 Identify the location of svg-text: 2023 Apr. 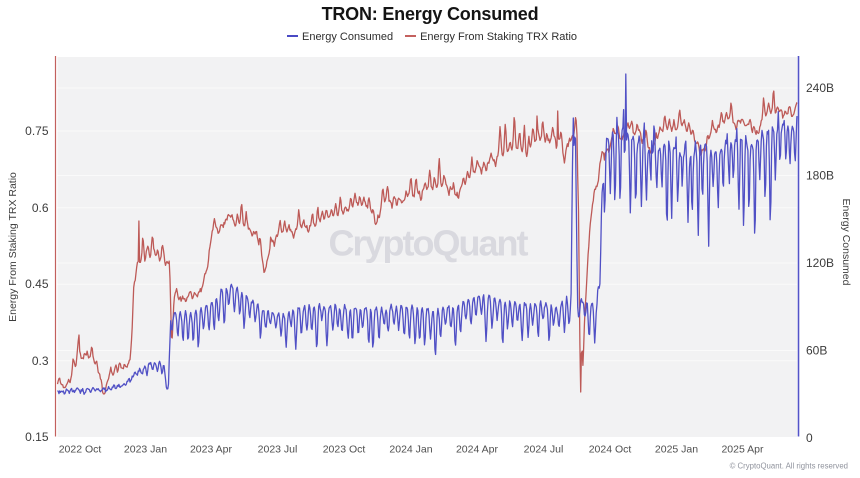
(211, 450).